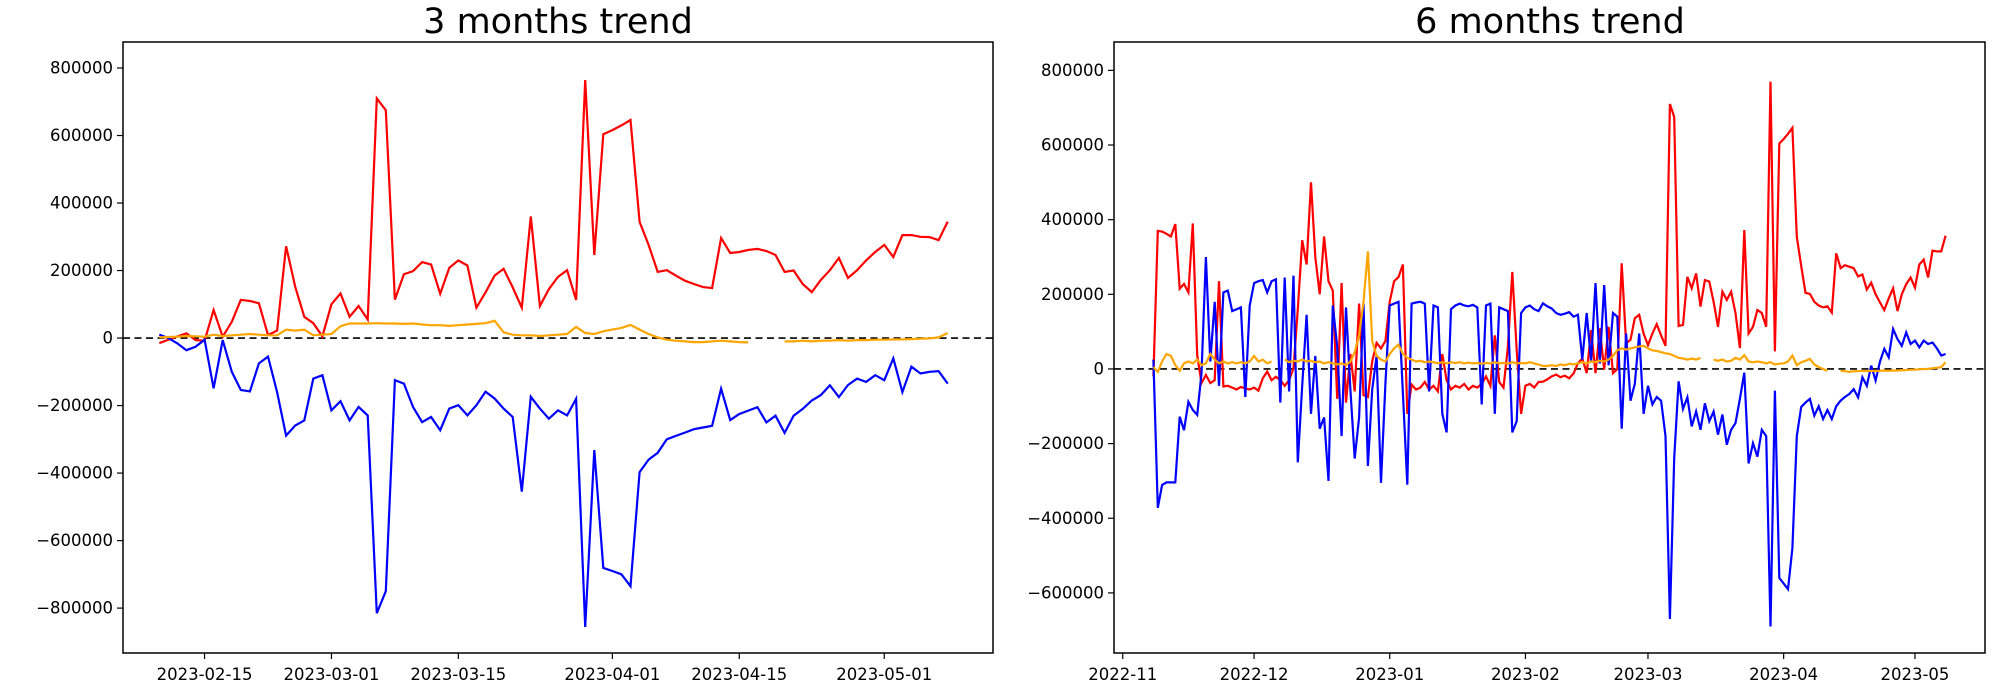 The width and height of the screenshot is (2000, 700). Describe the element at coordinates (739, 674) in the screenshot. I see `x-tick-label: 2023-04-15` at that location.